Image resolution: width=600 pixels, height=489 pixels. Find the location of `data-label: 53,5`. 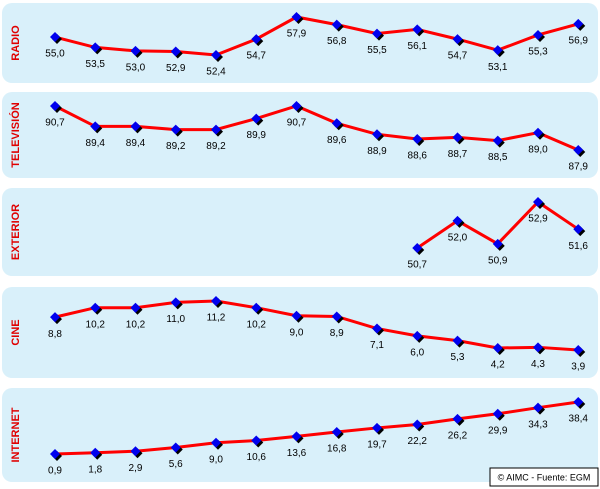

data-label: 53,5 is located at coordinates (96, 64).